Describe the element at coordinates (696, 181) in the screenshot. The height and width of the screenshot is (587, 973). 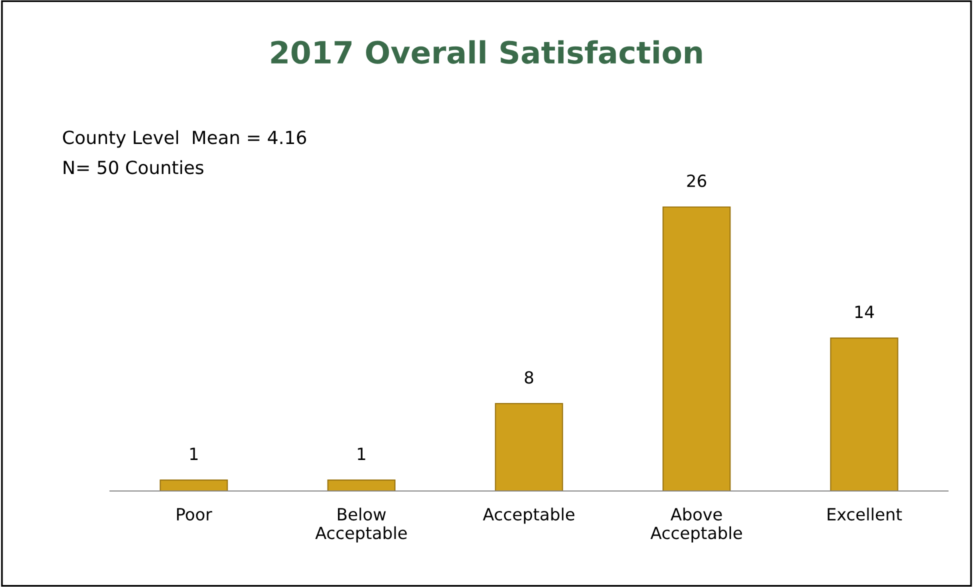
I see `data-label: 26` at that location.